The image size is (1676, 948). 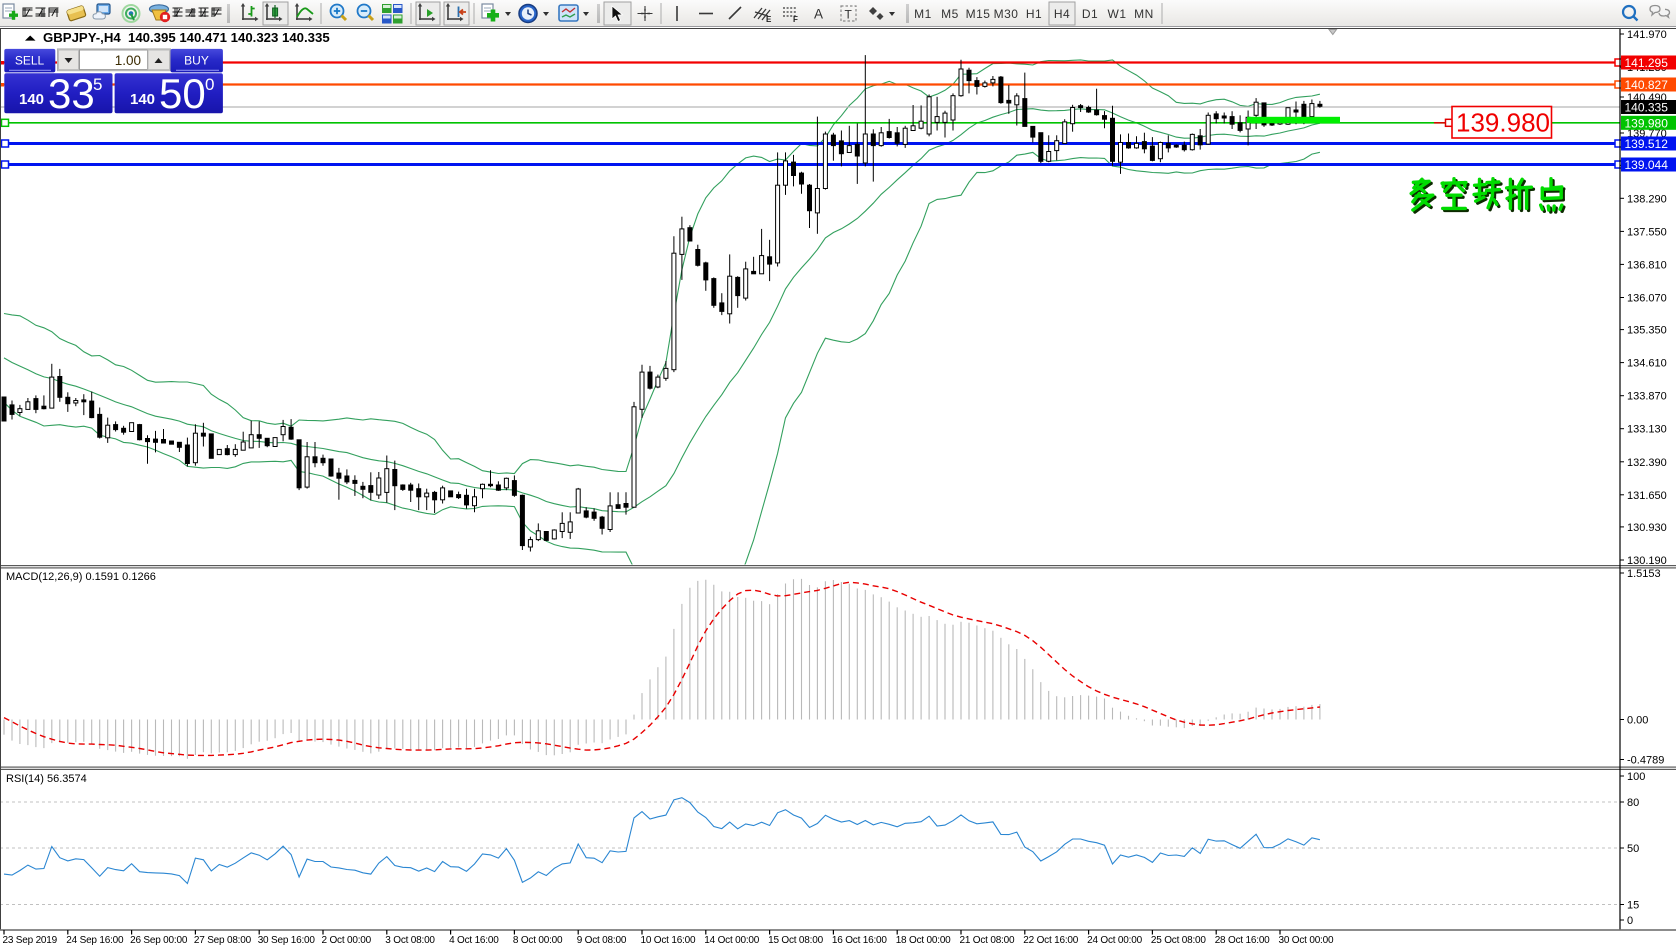 What do you see at coordinates (1062, 14) in the screenshot?
I see `svg-text: H4` at bounding box center [1062, 14].